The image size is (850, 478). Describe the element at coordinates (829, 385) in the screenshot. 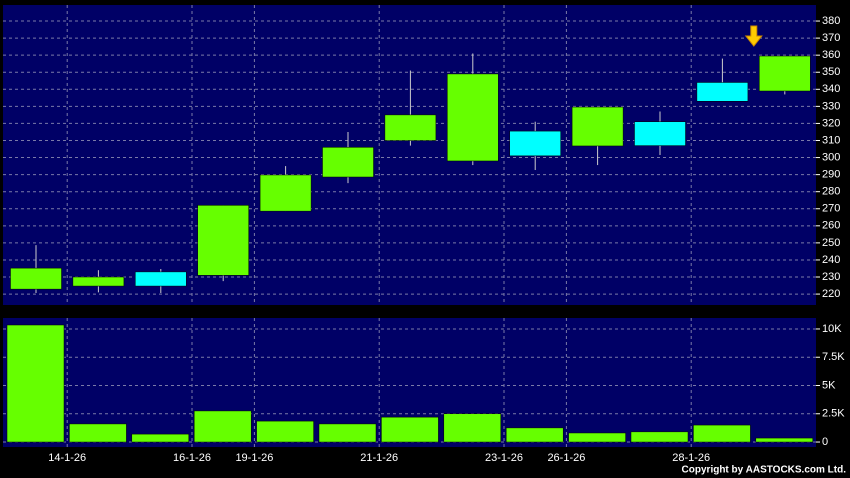

I see `y-tick-label: 5K` at that location.